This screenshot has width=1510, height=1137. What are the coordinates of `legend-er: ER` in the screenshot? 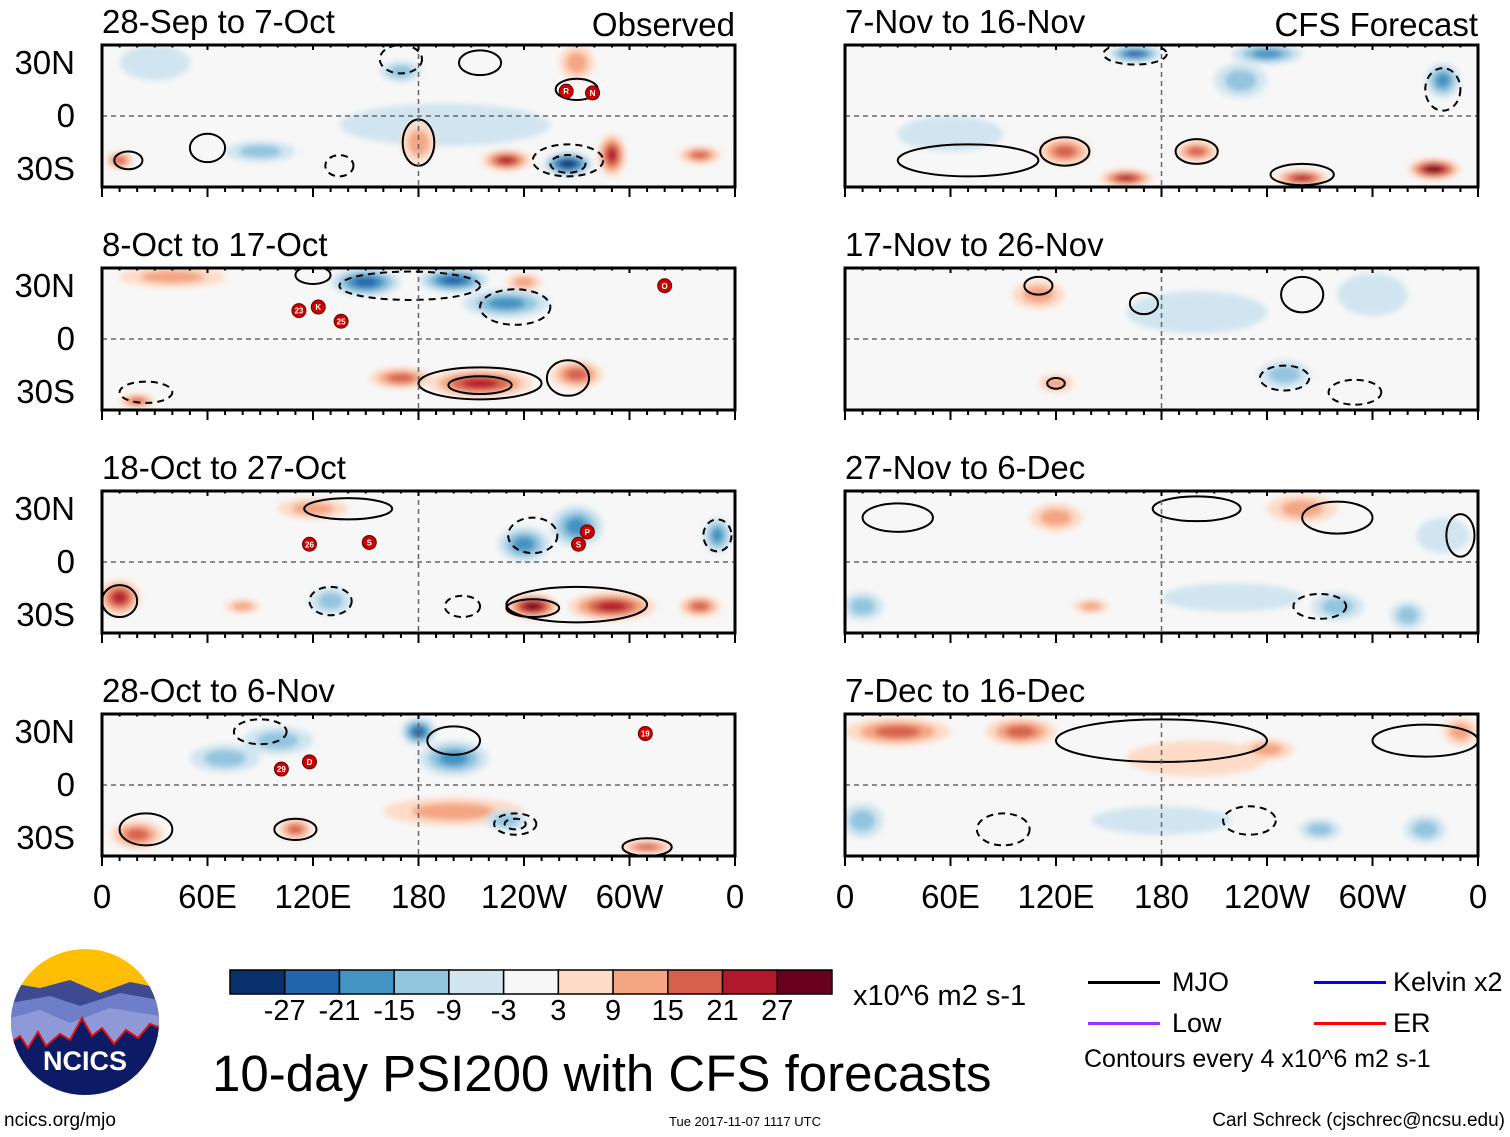 It's located at (1412, 1023).